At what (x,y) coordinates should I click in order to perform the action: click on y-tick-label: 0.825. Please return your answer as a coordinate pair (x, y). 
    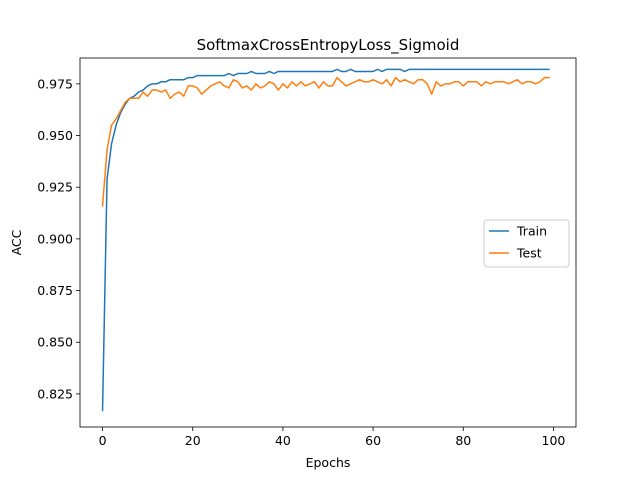
    Looking at the image, I should click on (55, 393).